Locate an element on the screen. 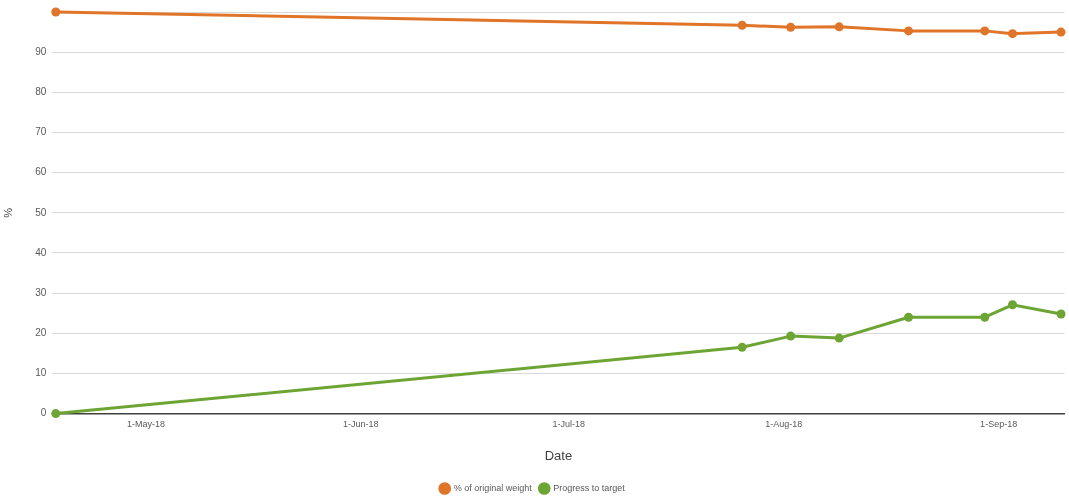 The width and height of the screenshot is (1069, 503). x-tick-label: 1-Sep-18 is located at coordinates (999, 424).